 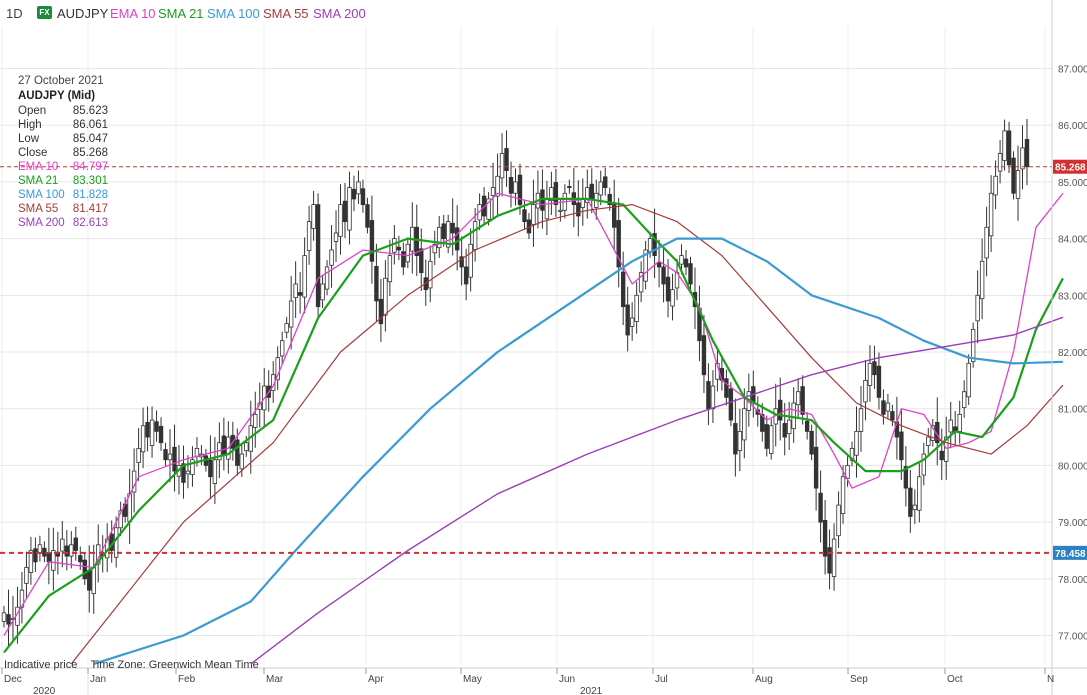 I want to click on y-tick-label: 80.000, so click(x=1072, y=466).